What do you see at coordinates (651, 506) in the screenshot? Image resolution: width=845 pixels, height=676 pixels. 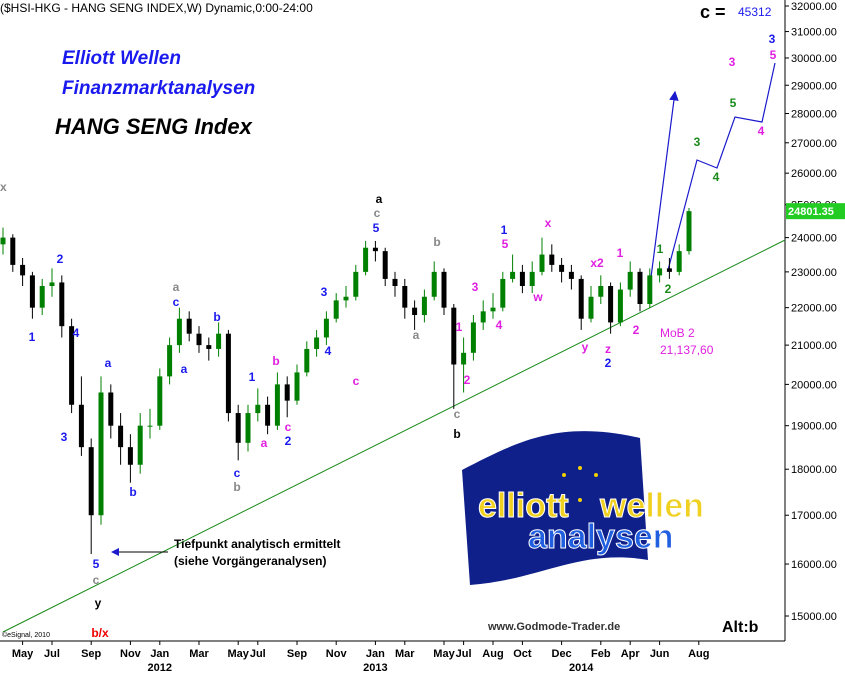 I see `logo-text: wellen` at bounding box center [651, 506].